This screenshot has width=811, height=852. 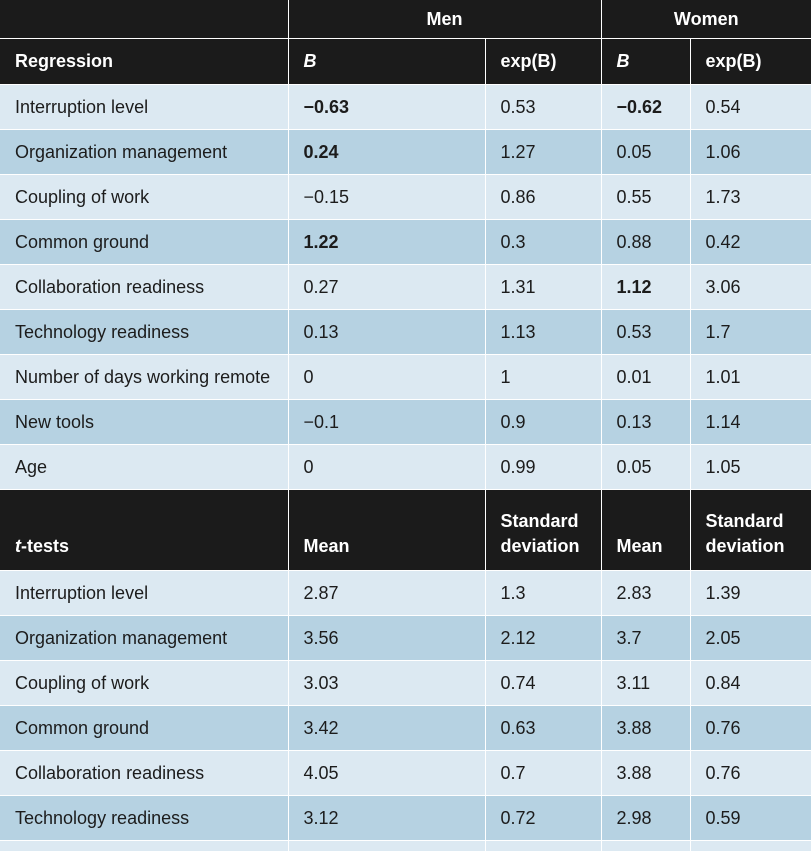 I want to click on regression-row-label: Age, so click(x=144, y=467).